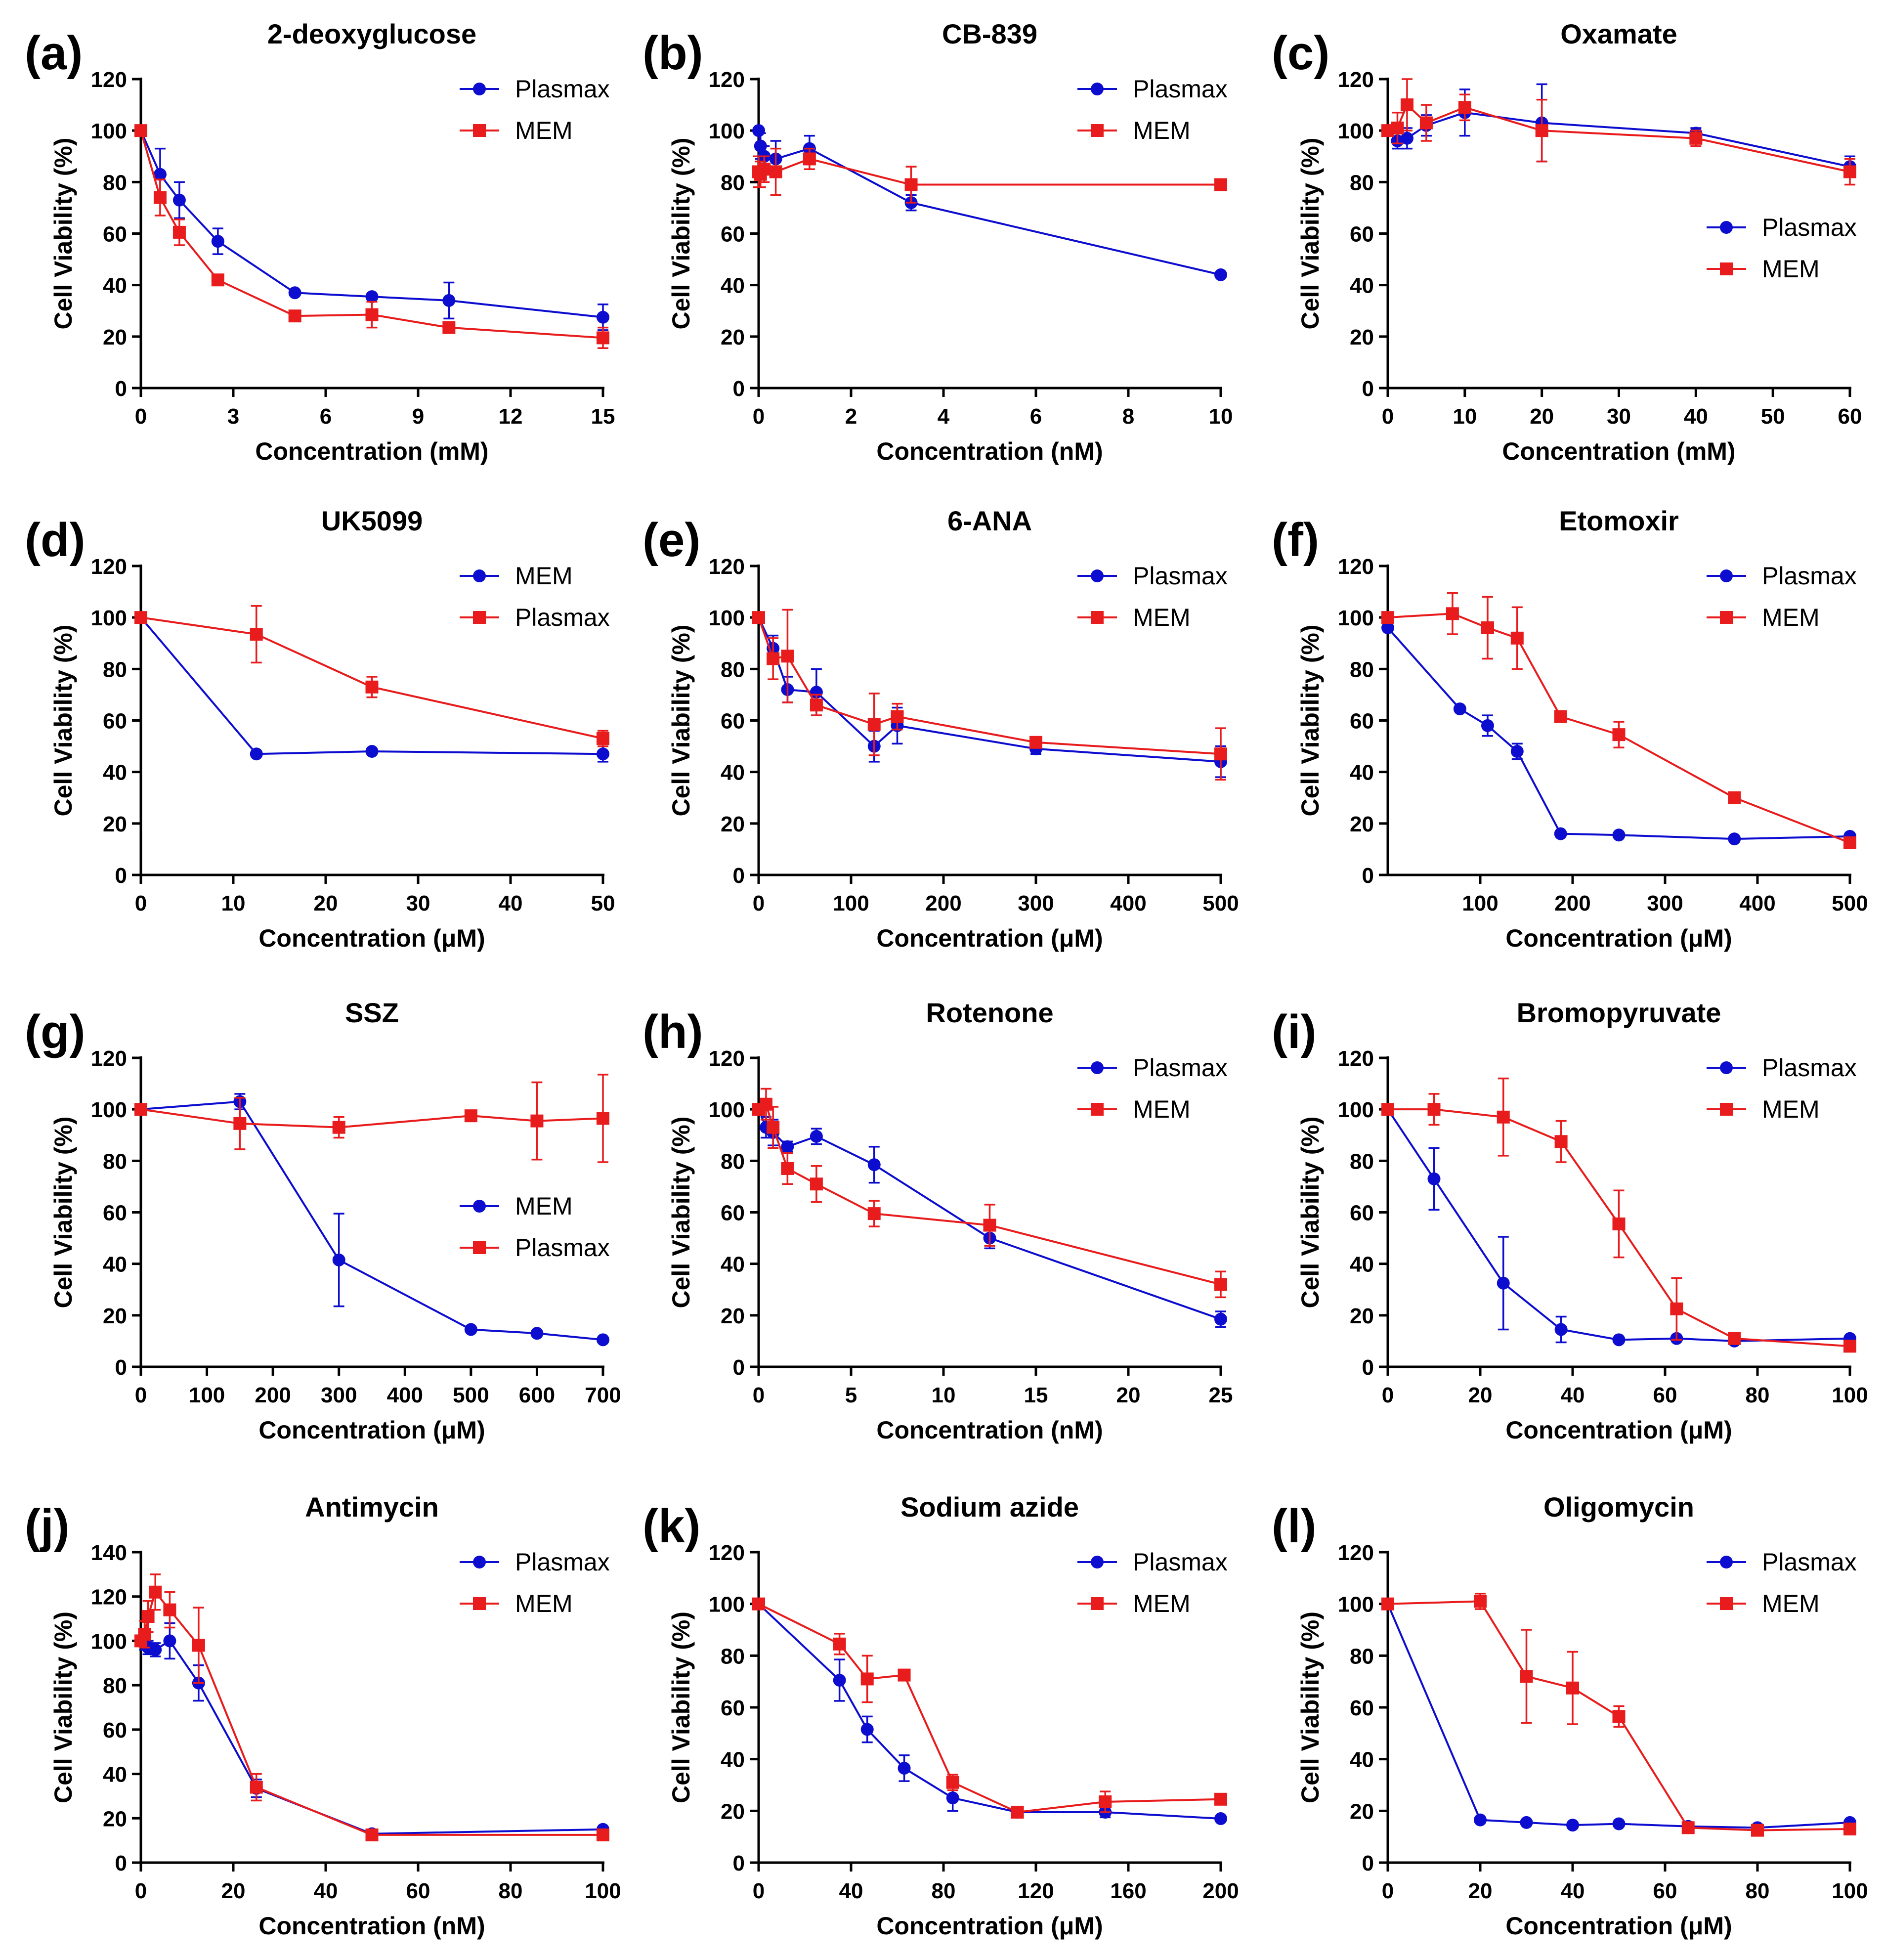 Image resolution: width=1884 pixels, height=1960 pixels. I want to click on x-tick-label: 200, so click(1221, 1891).